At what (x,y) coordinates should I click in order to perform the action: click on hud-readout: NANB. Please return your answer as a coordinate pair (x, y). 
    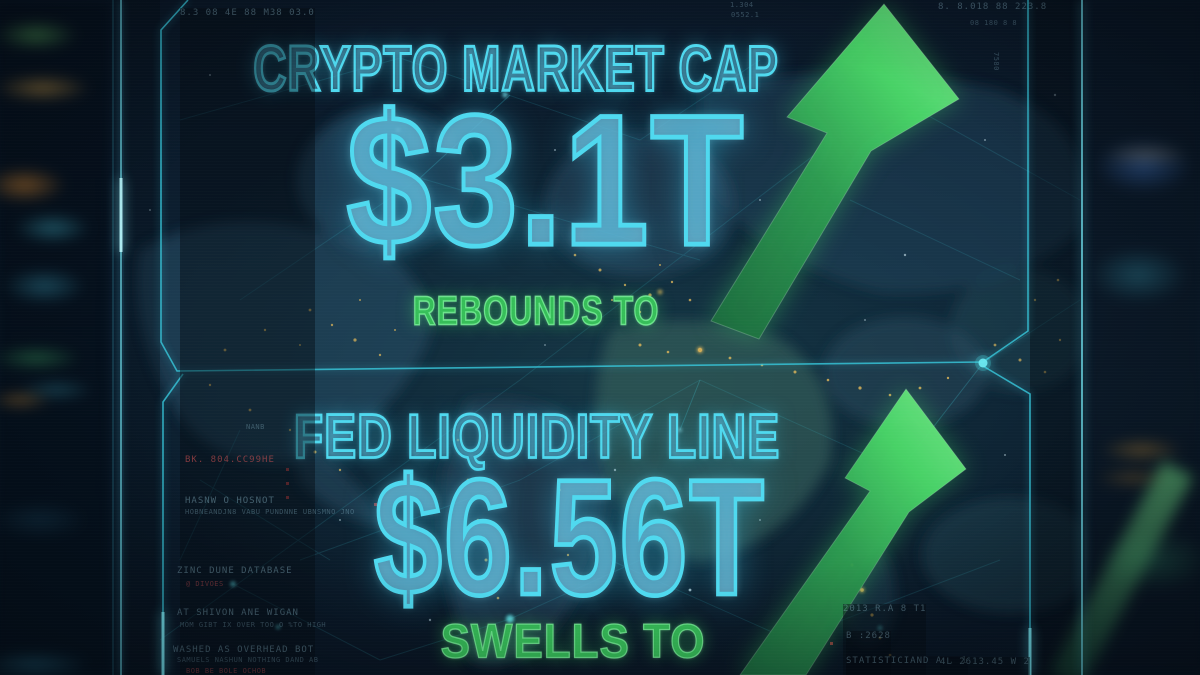
    Looking at the image, I should click on (255, 427).